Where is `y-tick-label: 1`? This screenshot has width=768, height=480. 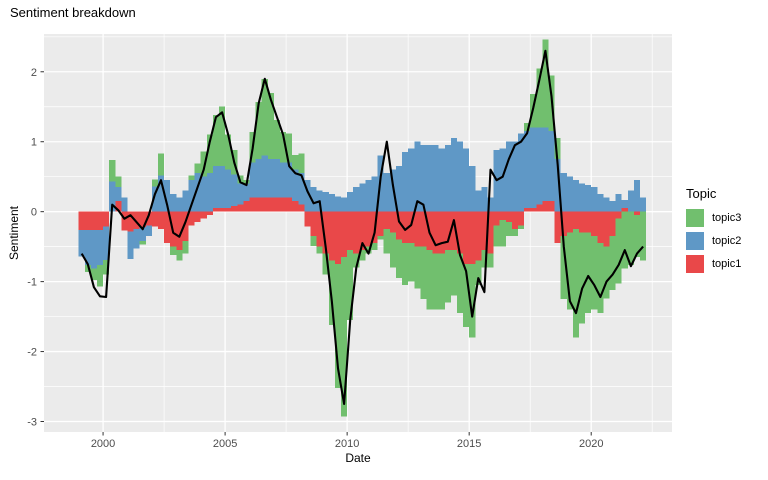 y-tick-label: 1 is located at coordinates (34, 143).